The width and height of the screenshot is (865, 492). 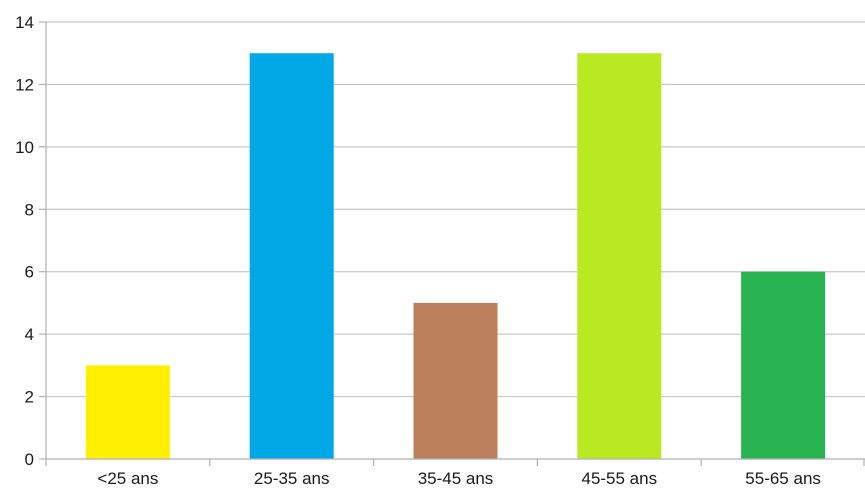 What do you see at coordinates (24, 84) in the screenshot?
I see `y-tick-label: 12` at bounding box center [24, 84].